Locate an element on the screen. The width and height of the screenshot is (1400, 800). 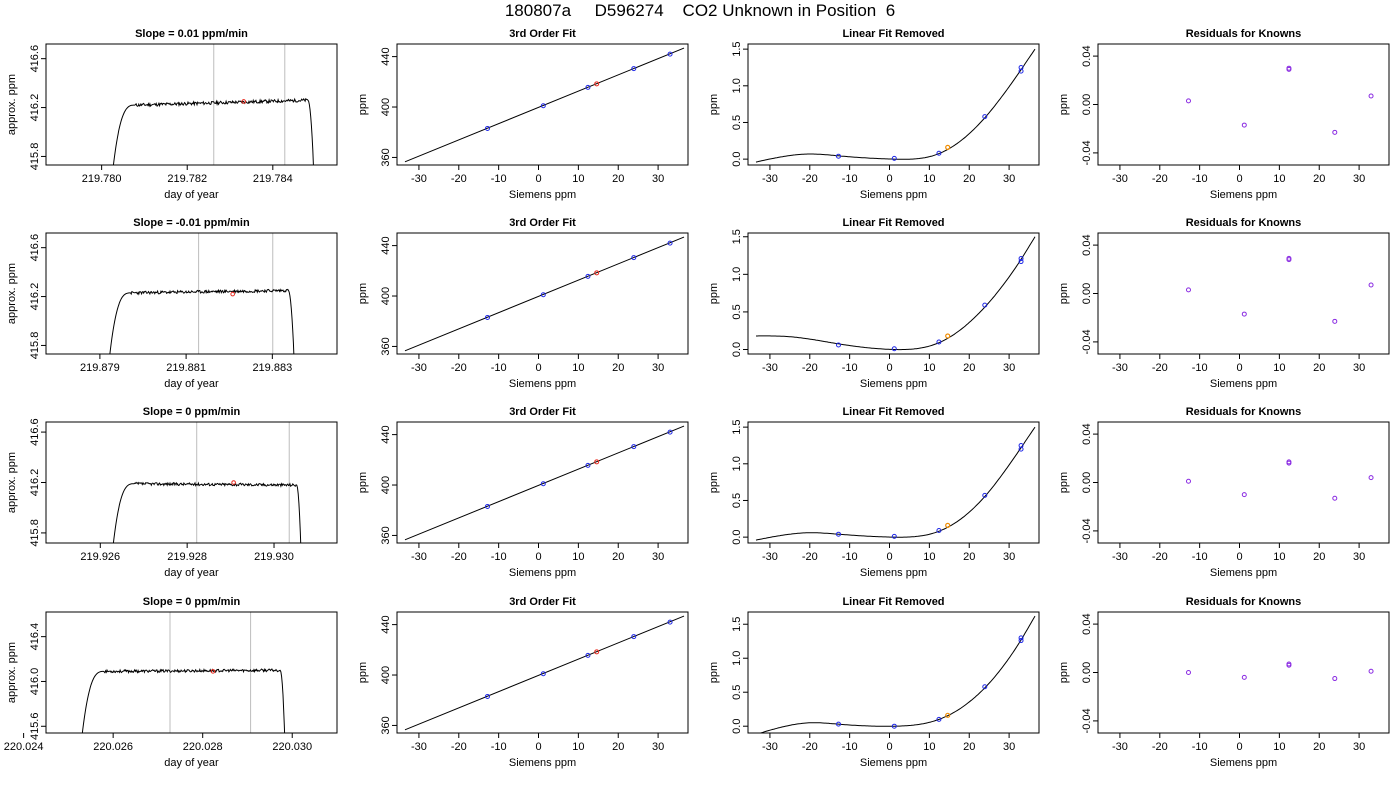
y-axis-label: approx. ppm is located at coordinates (12, 104).